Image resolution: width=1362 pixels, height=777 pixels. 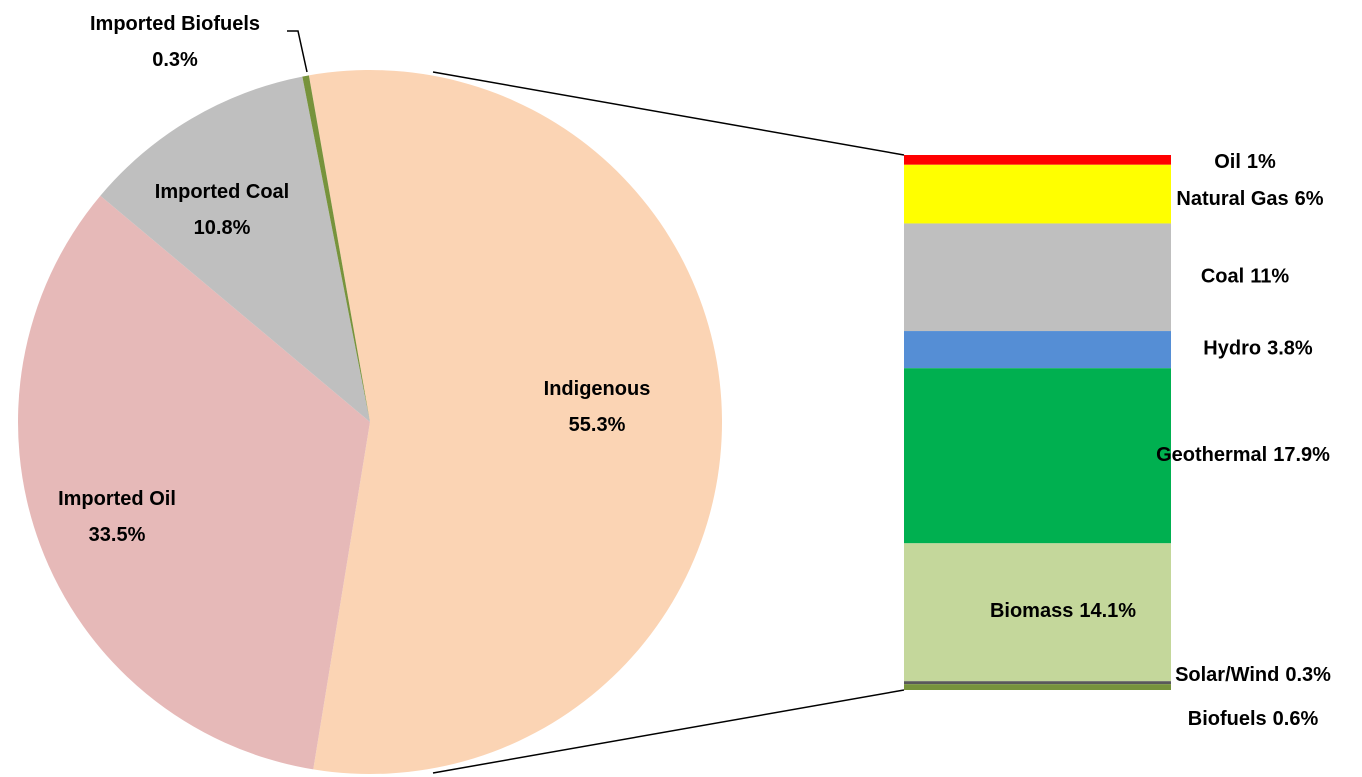 What do you see at coordinates (1245, 277) in the screenshot?
I see `segment-label: Coal 11%` at bounding box center [1245, 277].